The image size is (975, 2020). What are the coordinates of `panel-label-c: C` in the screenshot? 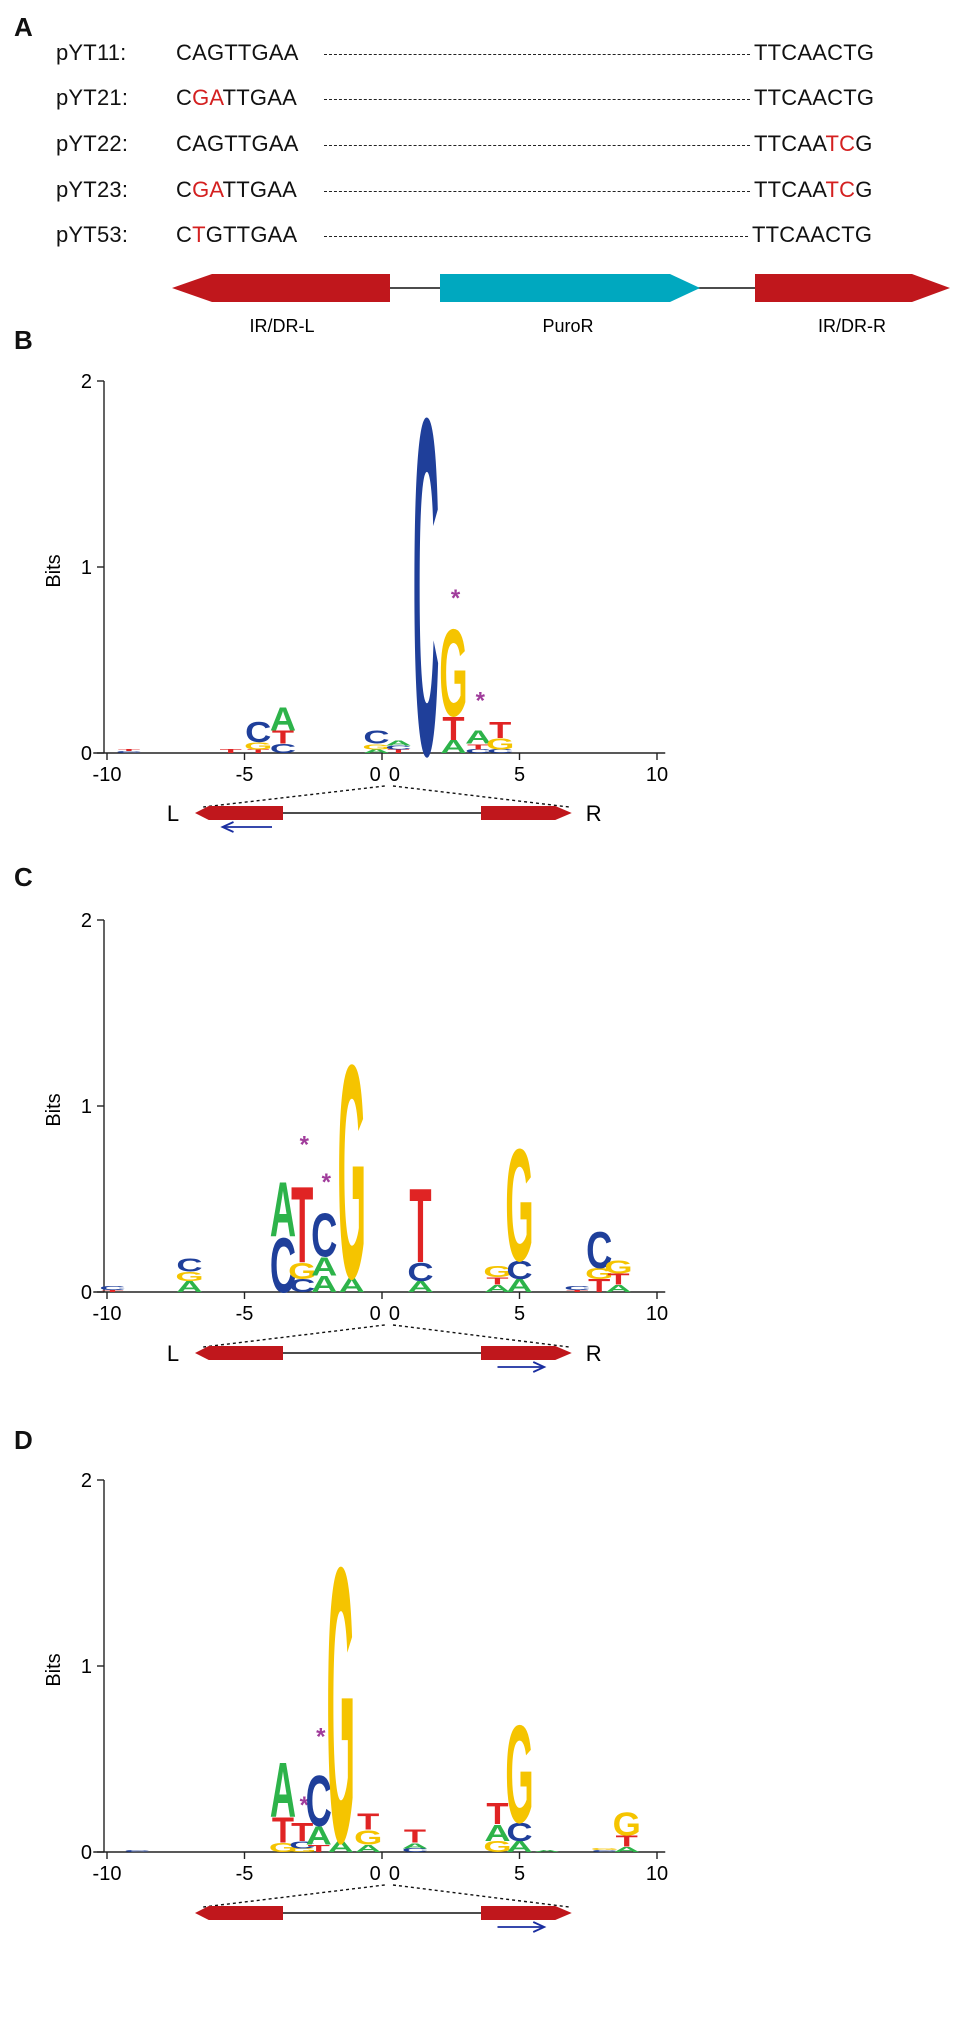 It's located at (23, 877).